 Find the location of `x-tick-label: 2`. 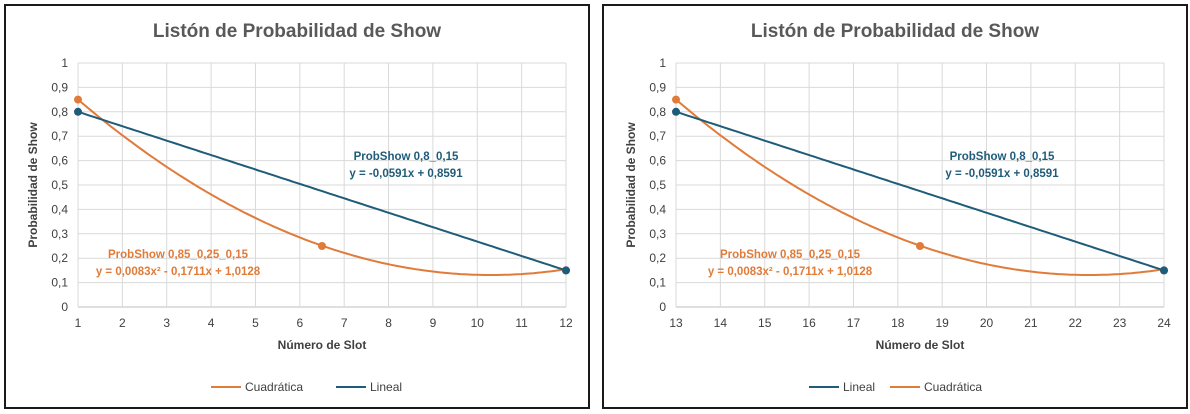

x-tick-label: 2 is located at coordinates (122, 323).